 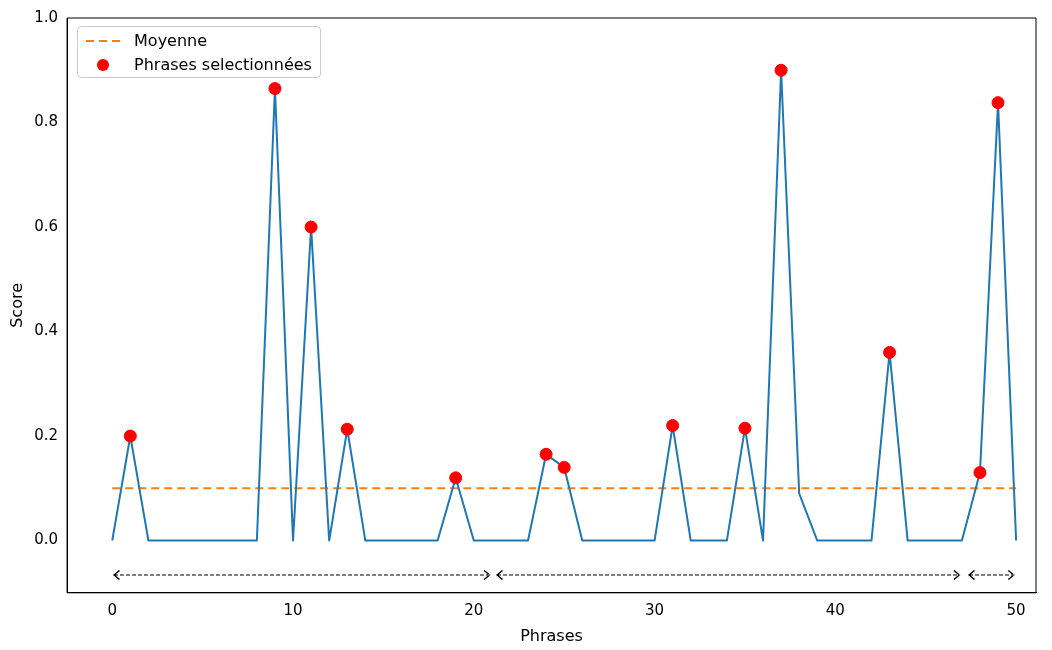 I want to click on x-tick-label: 20, so click(x=474, y=609).